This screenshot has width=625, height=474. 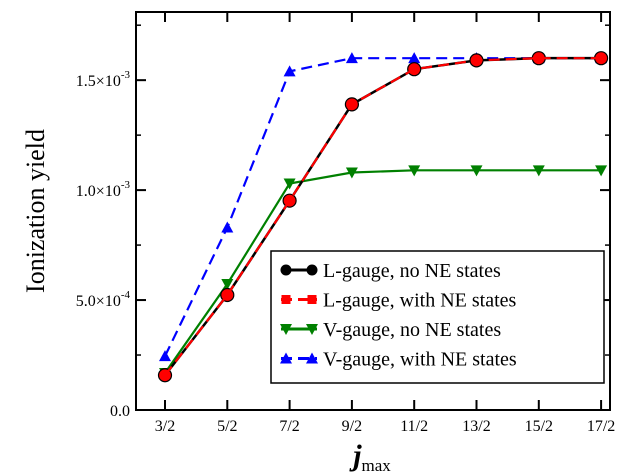 What do you see at coordinates (98, 191) in the screenshot?
I see `y-tick-mantissa: 1.0×10` at bounding box center [98, 191].